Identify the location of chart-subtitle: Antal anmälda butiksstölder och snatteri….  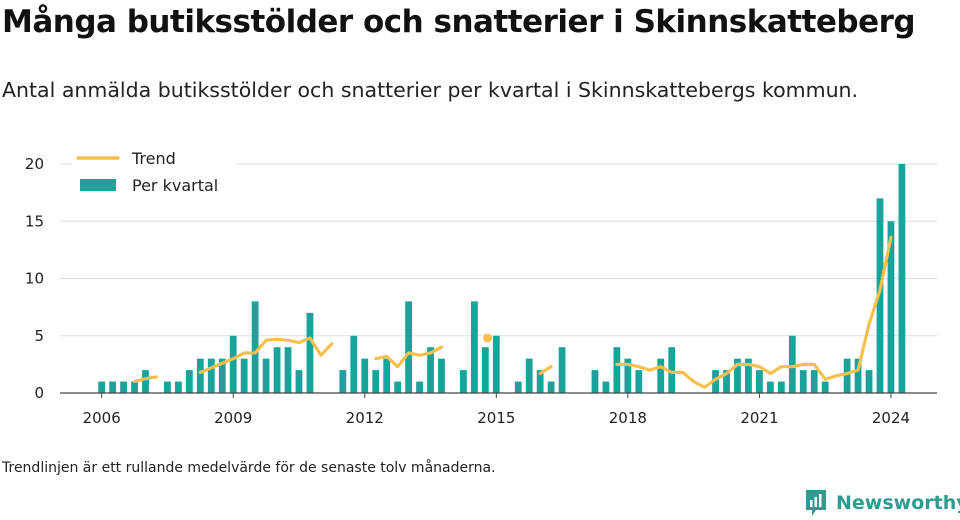
(430, 90).